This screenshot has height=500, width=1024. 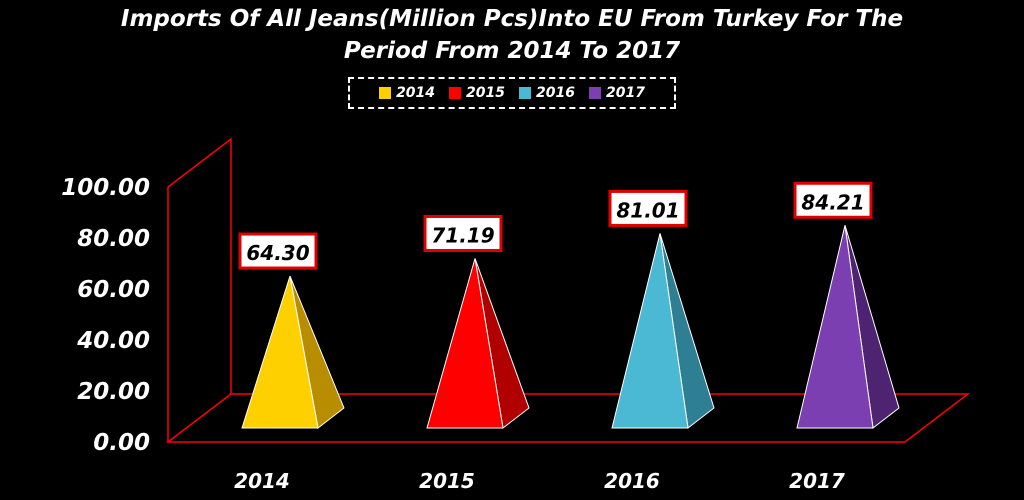 I want to click on data-label-2015: 71.19, so click(x=462, y=235).